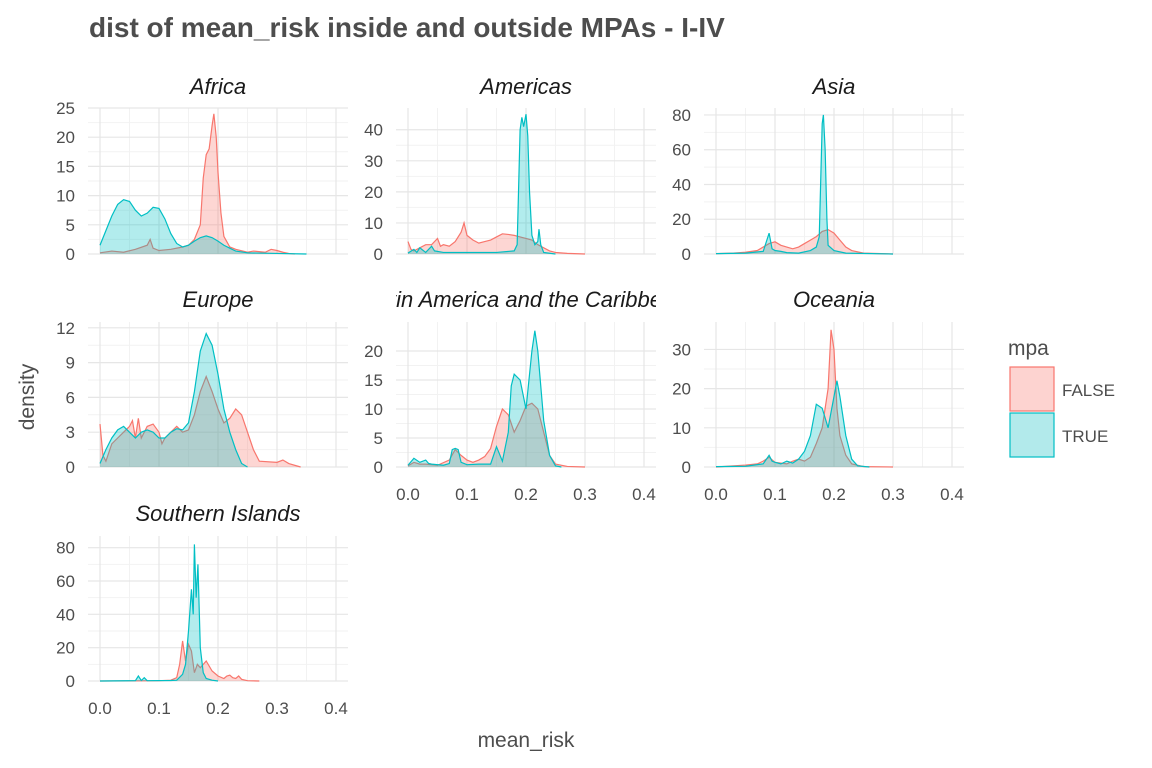 The image size is (1152, 768). What do you see at coordinates (525, 86) in the screenshot?
I see `facet-label-americas: Americas` at bounding box center [525, 86].